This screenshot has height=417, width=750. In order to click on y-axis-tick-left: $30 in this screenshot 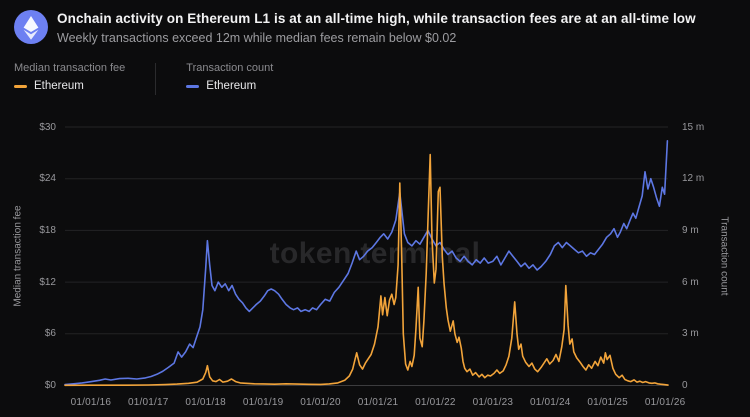, I will do `click(47, 127)`.